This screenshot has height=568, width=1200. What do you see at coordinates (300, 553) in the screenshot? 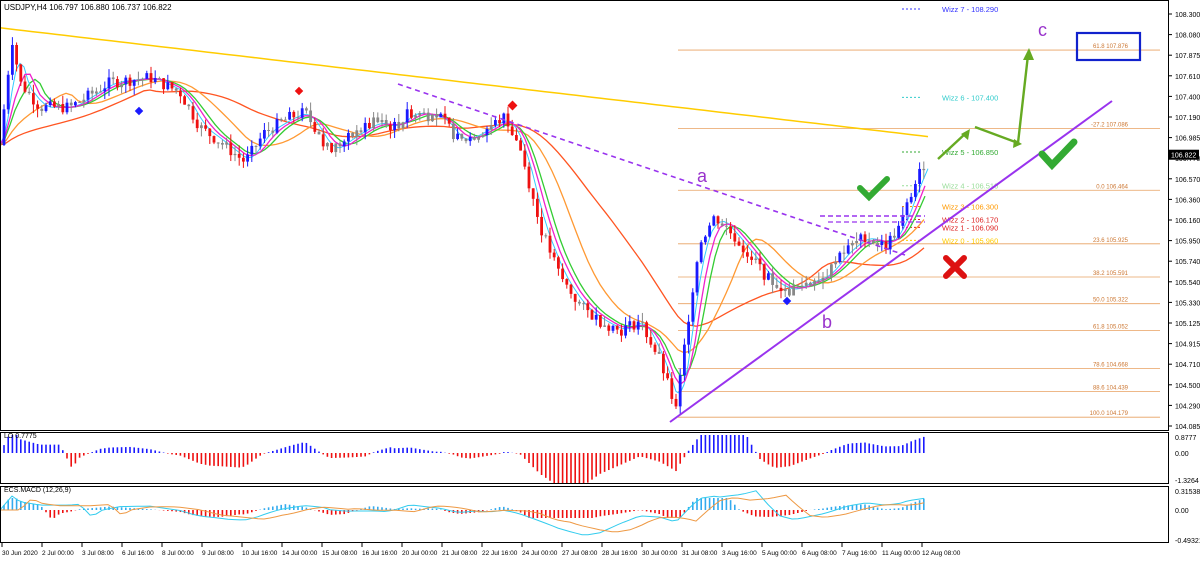
I see `x-tick-label: 14 Jul 00:00` at bounding box center [300, 553].